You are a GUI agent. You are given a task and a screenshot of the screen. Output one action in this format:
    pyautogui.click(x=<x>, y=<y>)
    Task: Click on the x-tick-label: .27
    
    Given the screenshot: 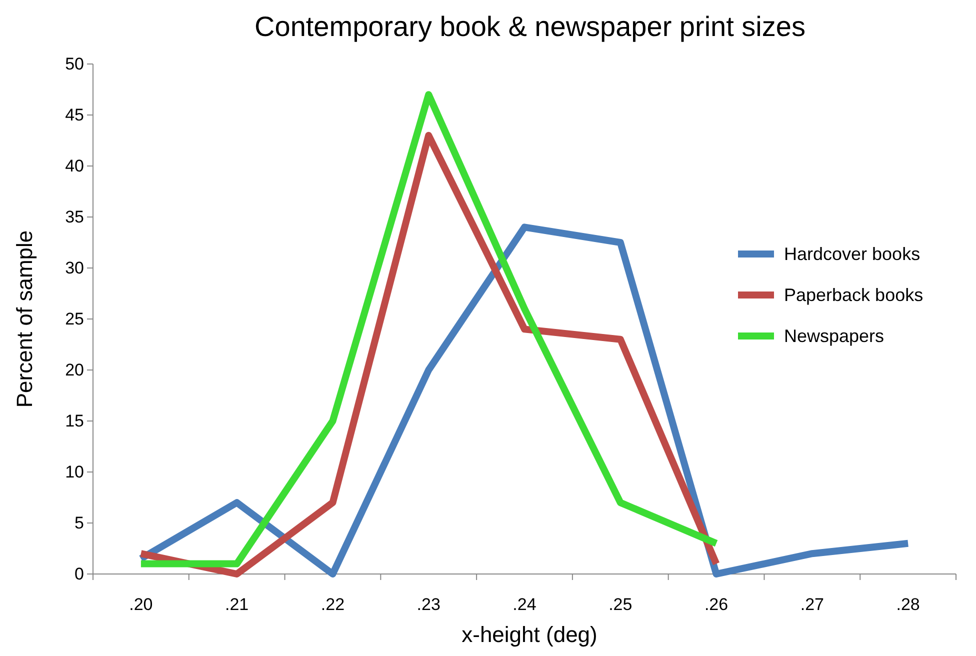 What is the action you would take?
    pyautogui.click(x=812, y=604)
    